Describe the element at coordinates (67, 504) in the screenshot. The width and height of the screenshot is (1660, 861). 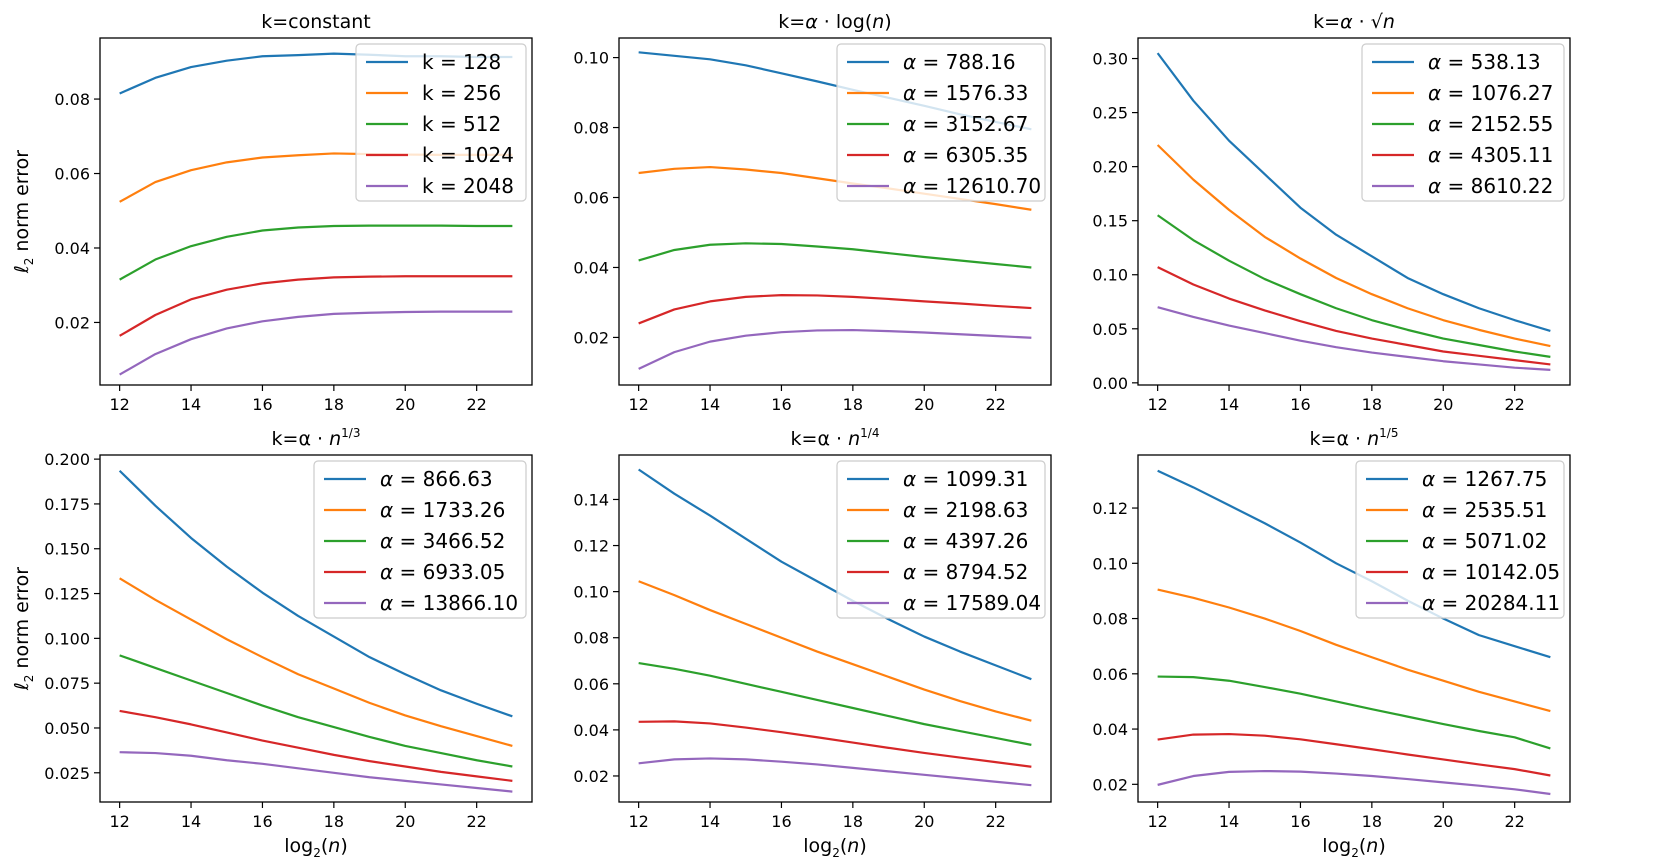
I see `y-tick-label: 0.175` at that location.